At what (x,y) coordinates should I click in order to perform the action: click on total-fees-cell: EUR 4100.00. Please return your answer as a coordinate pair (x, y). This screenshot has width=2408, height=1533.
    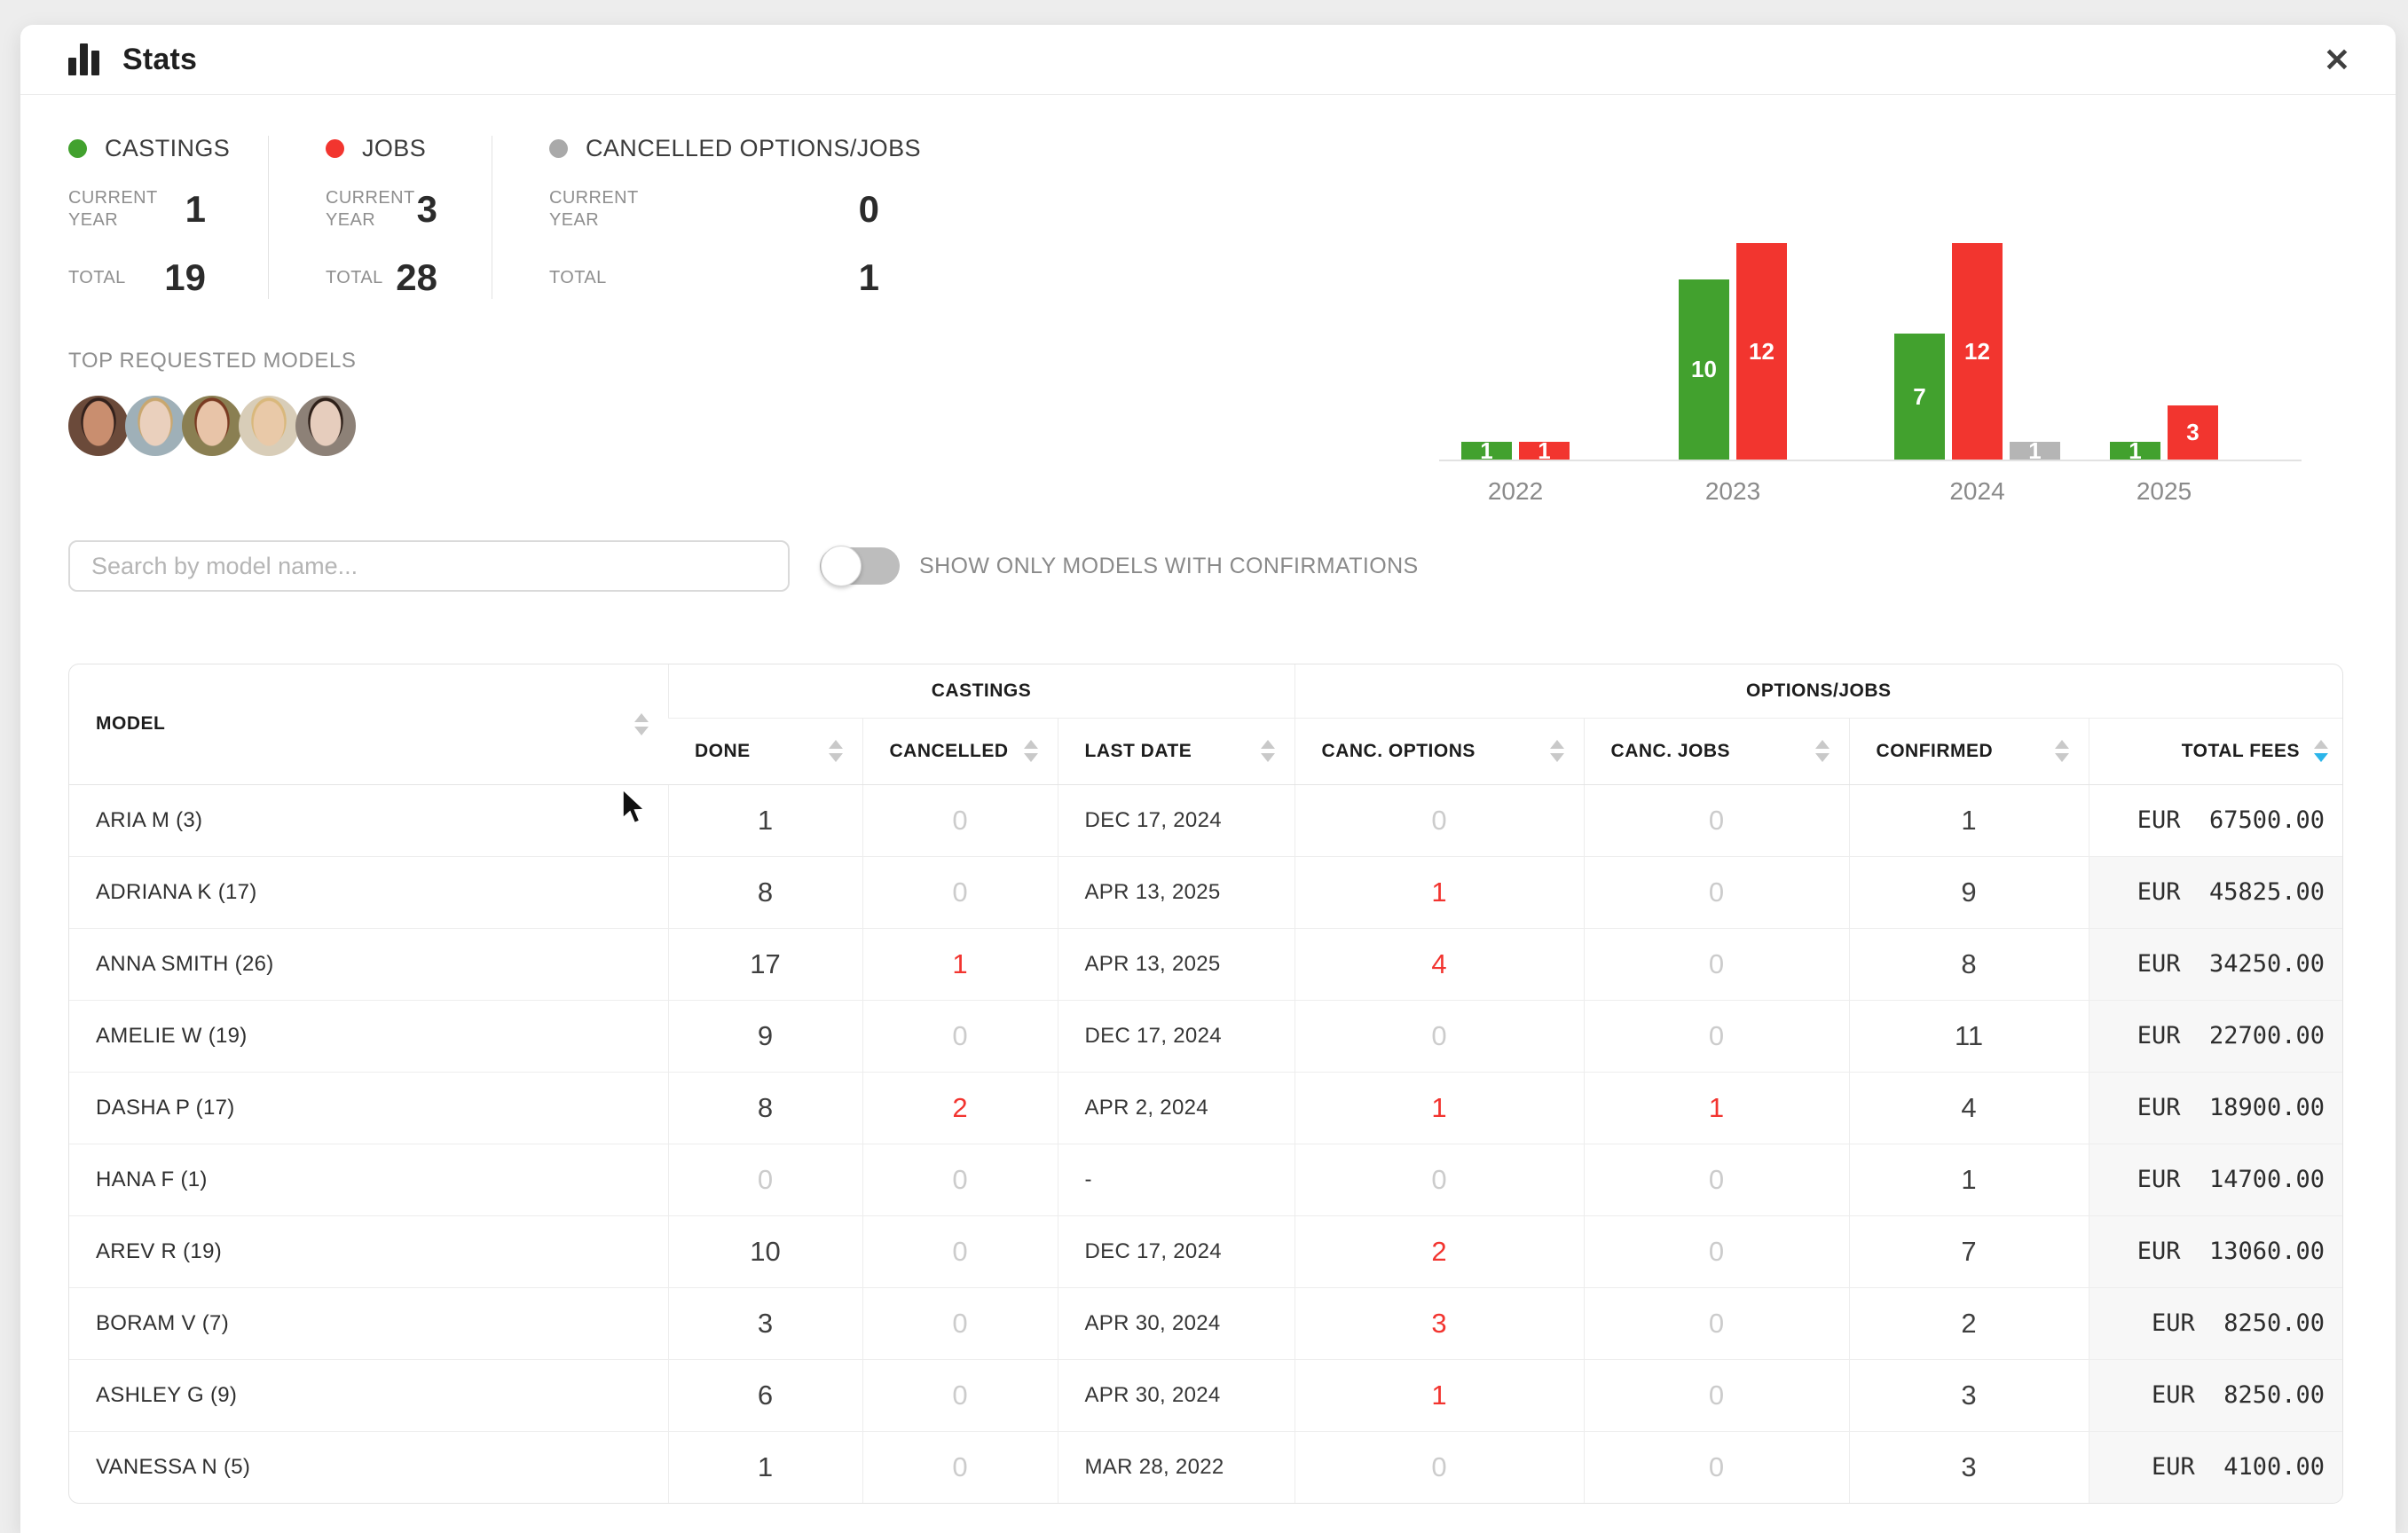
    Looking at the image, I should click on (2215, 1466).